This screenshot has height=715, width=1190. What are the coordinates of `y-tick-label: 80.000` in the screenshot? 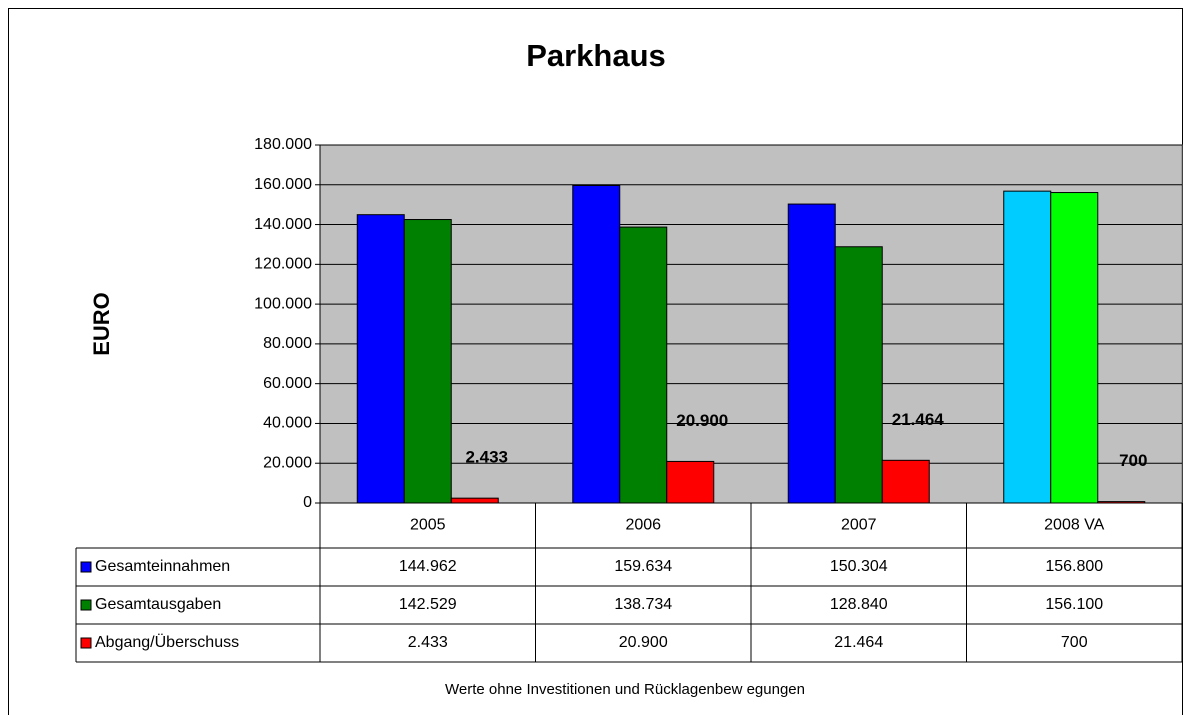 It's located at (287, 343).